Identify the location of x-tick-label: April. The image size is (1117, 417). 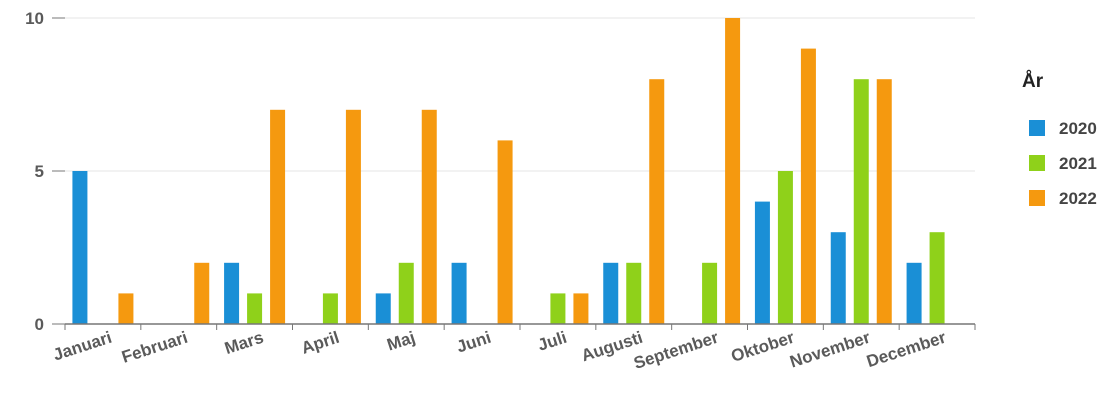
(320, 343).